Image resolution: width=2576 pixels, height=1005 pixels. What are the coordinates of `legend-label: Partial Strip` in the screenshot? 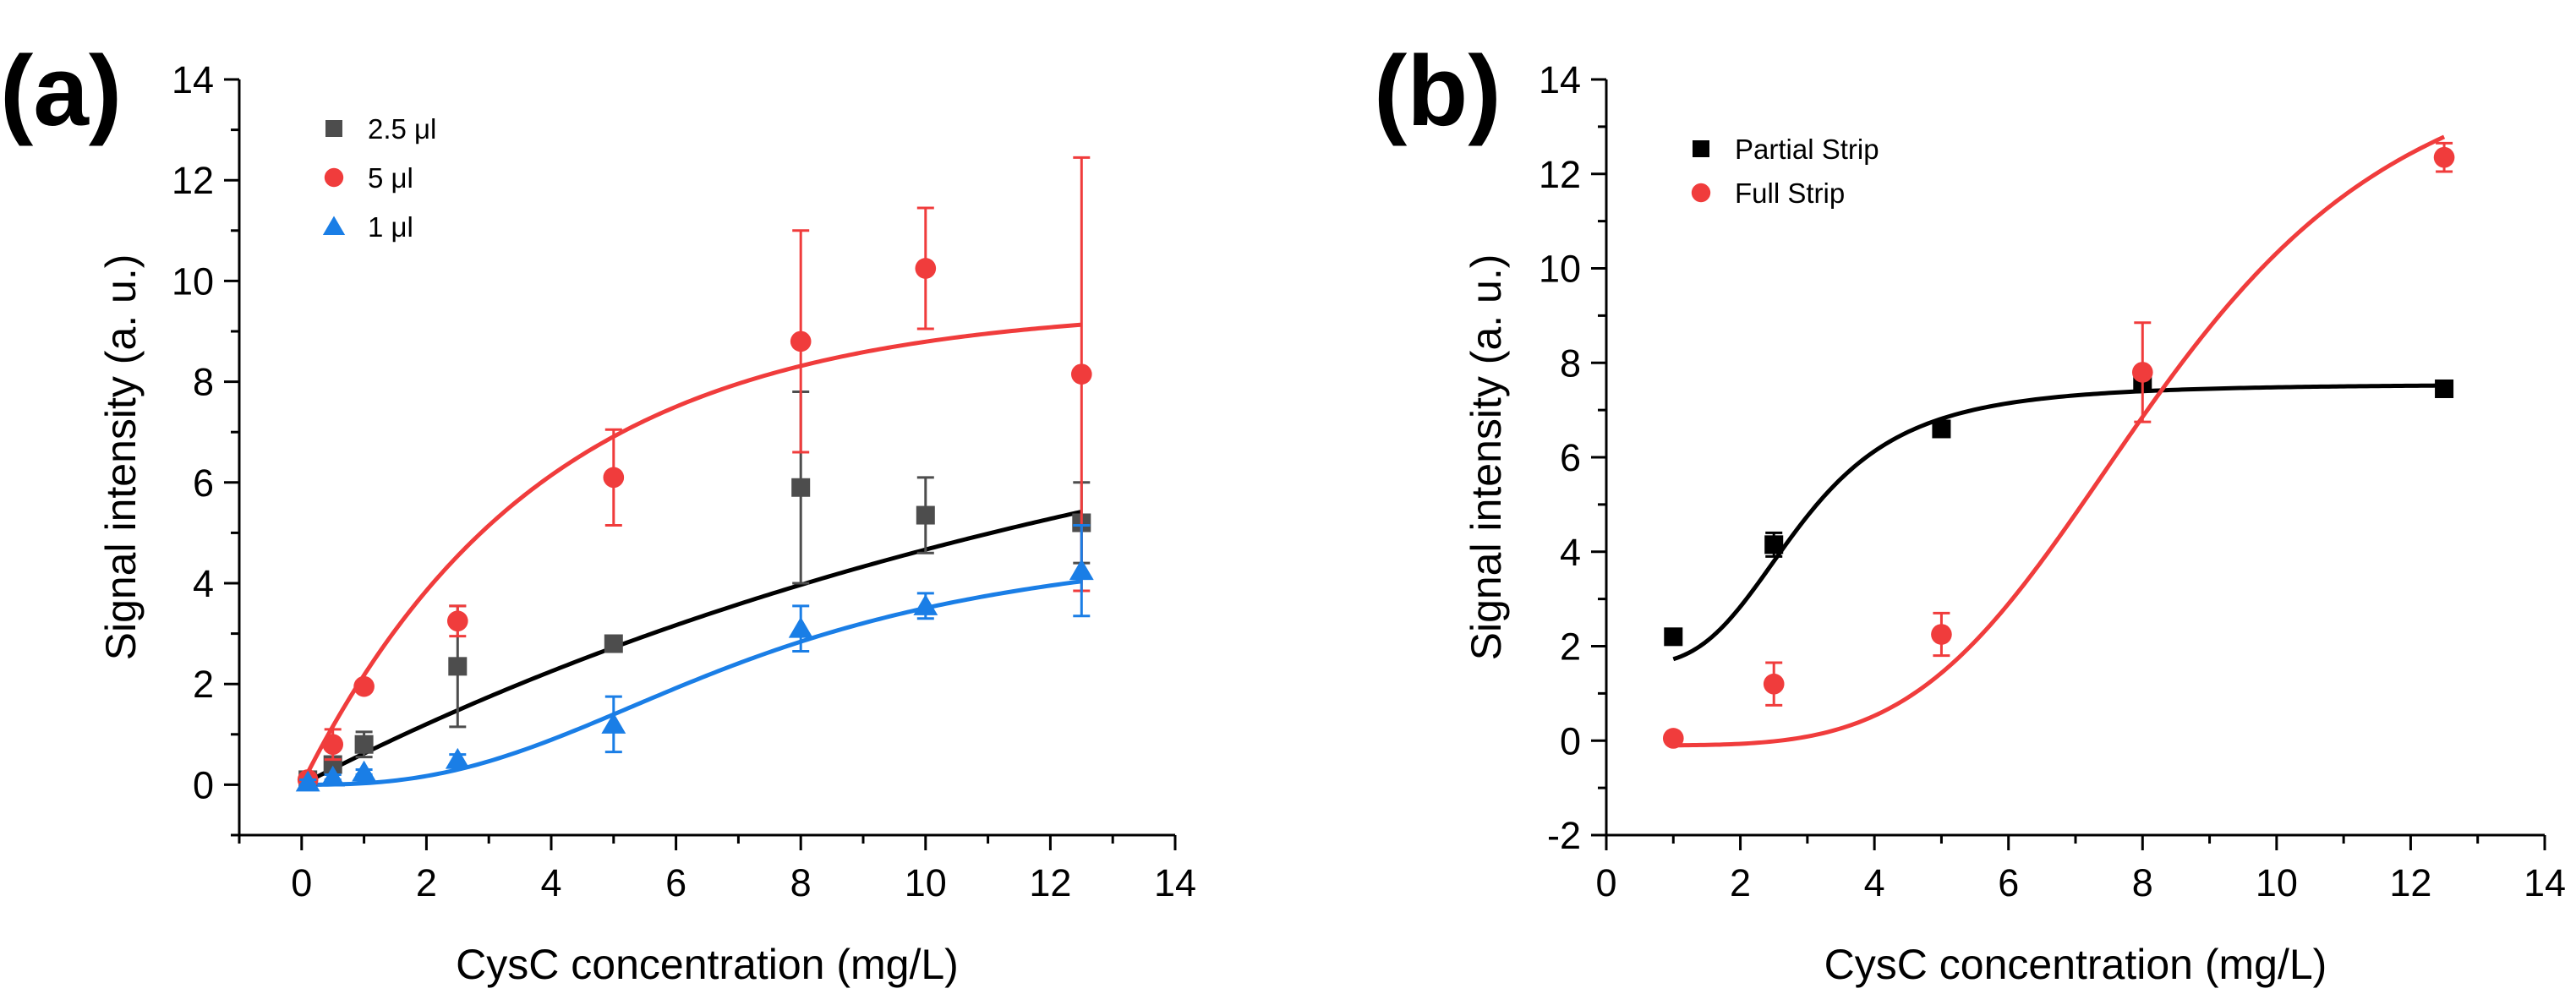 It's located at (1807, 149).